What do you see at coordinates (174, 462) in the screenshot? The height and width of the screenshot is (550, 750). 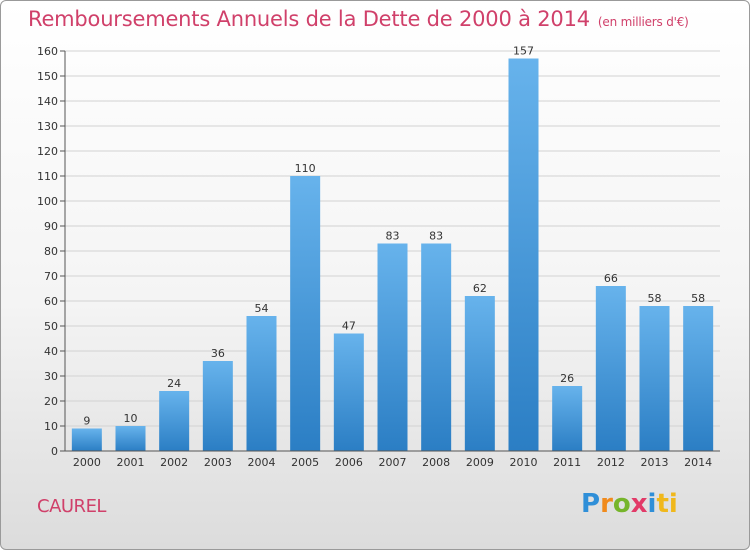 I see `x-tick-label: 2002` at bounding box center [174, 462].